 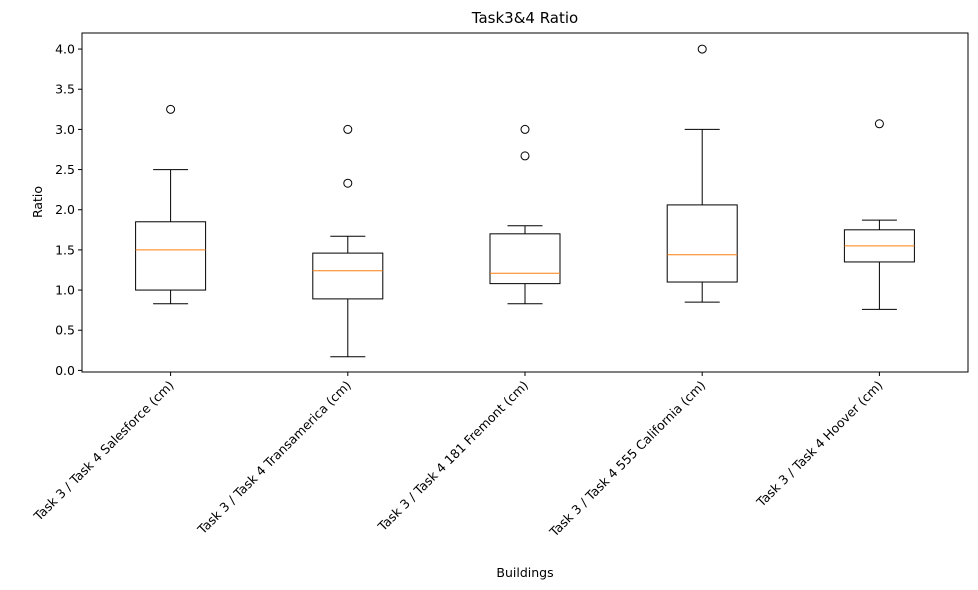 What do you see at coordinates (524, 18) in the screenshot?
I see `chart-title: Task3&4 Ratio` at bounding box center [524, 18].